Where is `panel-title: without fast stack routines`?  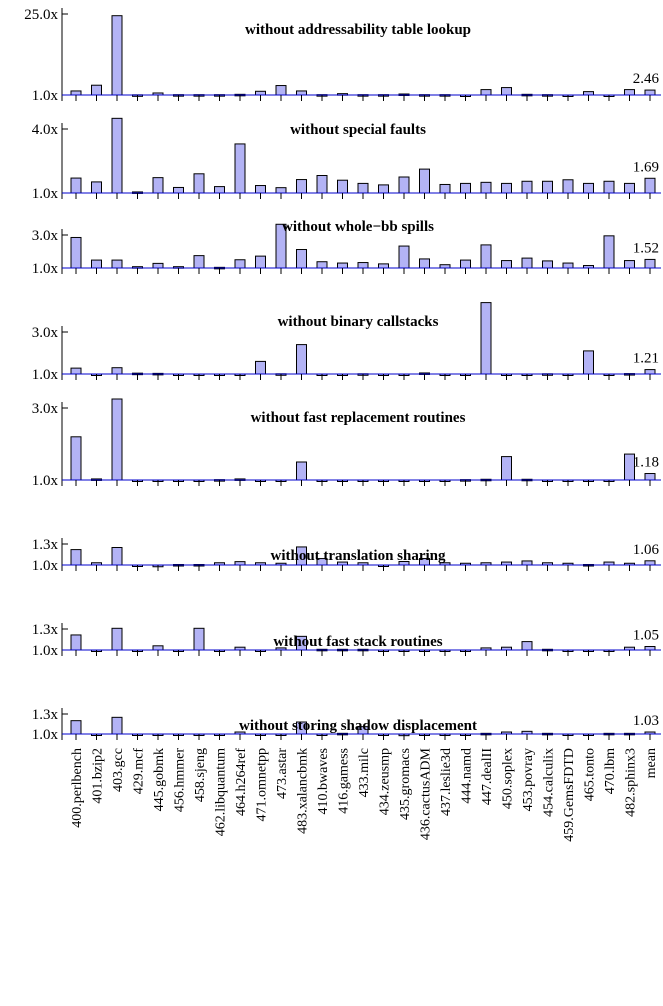
panel-title: without fast stack routines is located at coordinates (357, 642).